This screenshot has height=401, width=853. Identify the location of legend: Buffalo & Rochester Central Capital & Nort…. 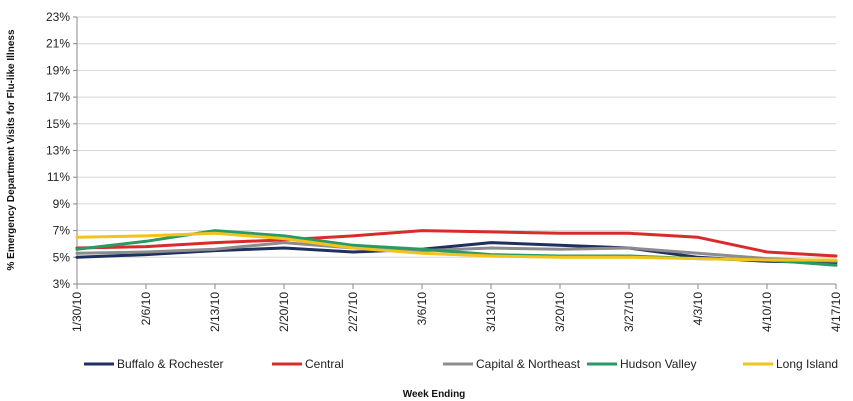
(461, 364).